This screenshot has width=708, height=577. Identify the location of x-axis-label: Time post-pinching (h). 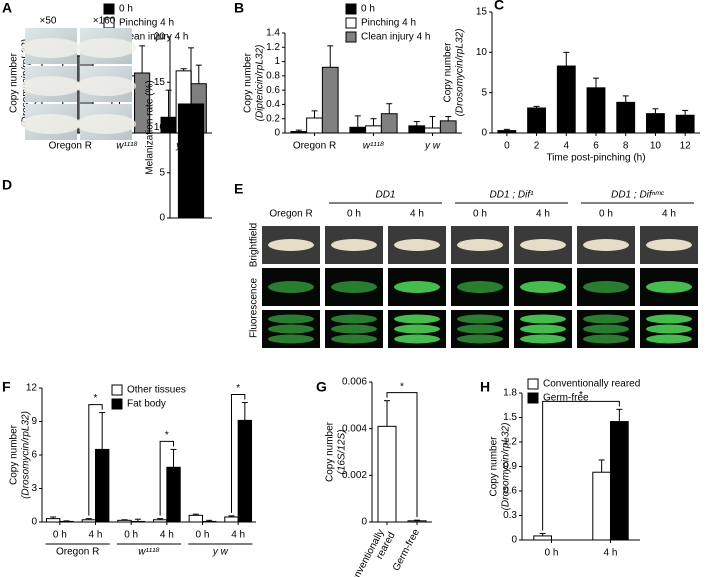
(595, 158).